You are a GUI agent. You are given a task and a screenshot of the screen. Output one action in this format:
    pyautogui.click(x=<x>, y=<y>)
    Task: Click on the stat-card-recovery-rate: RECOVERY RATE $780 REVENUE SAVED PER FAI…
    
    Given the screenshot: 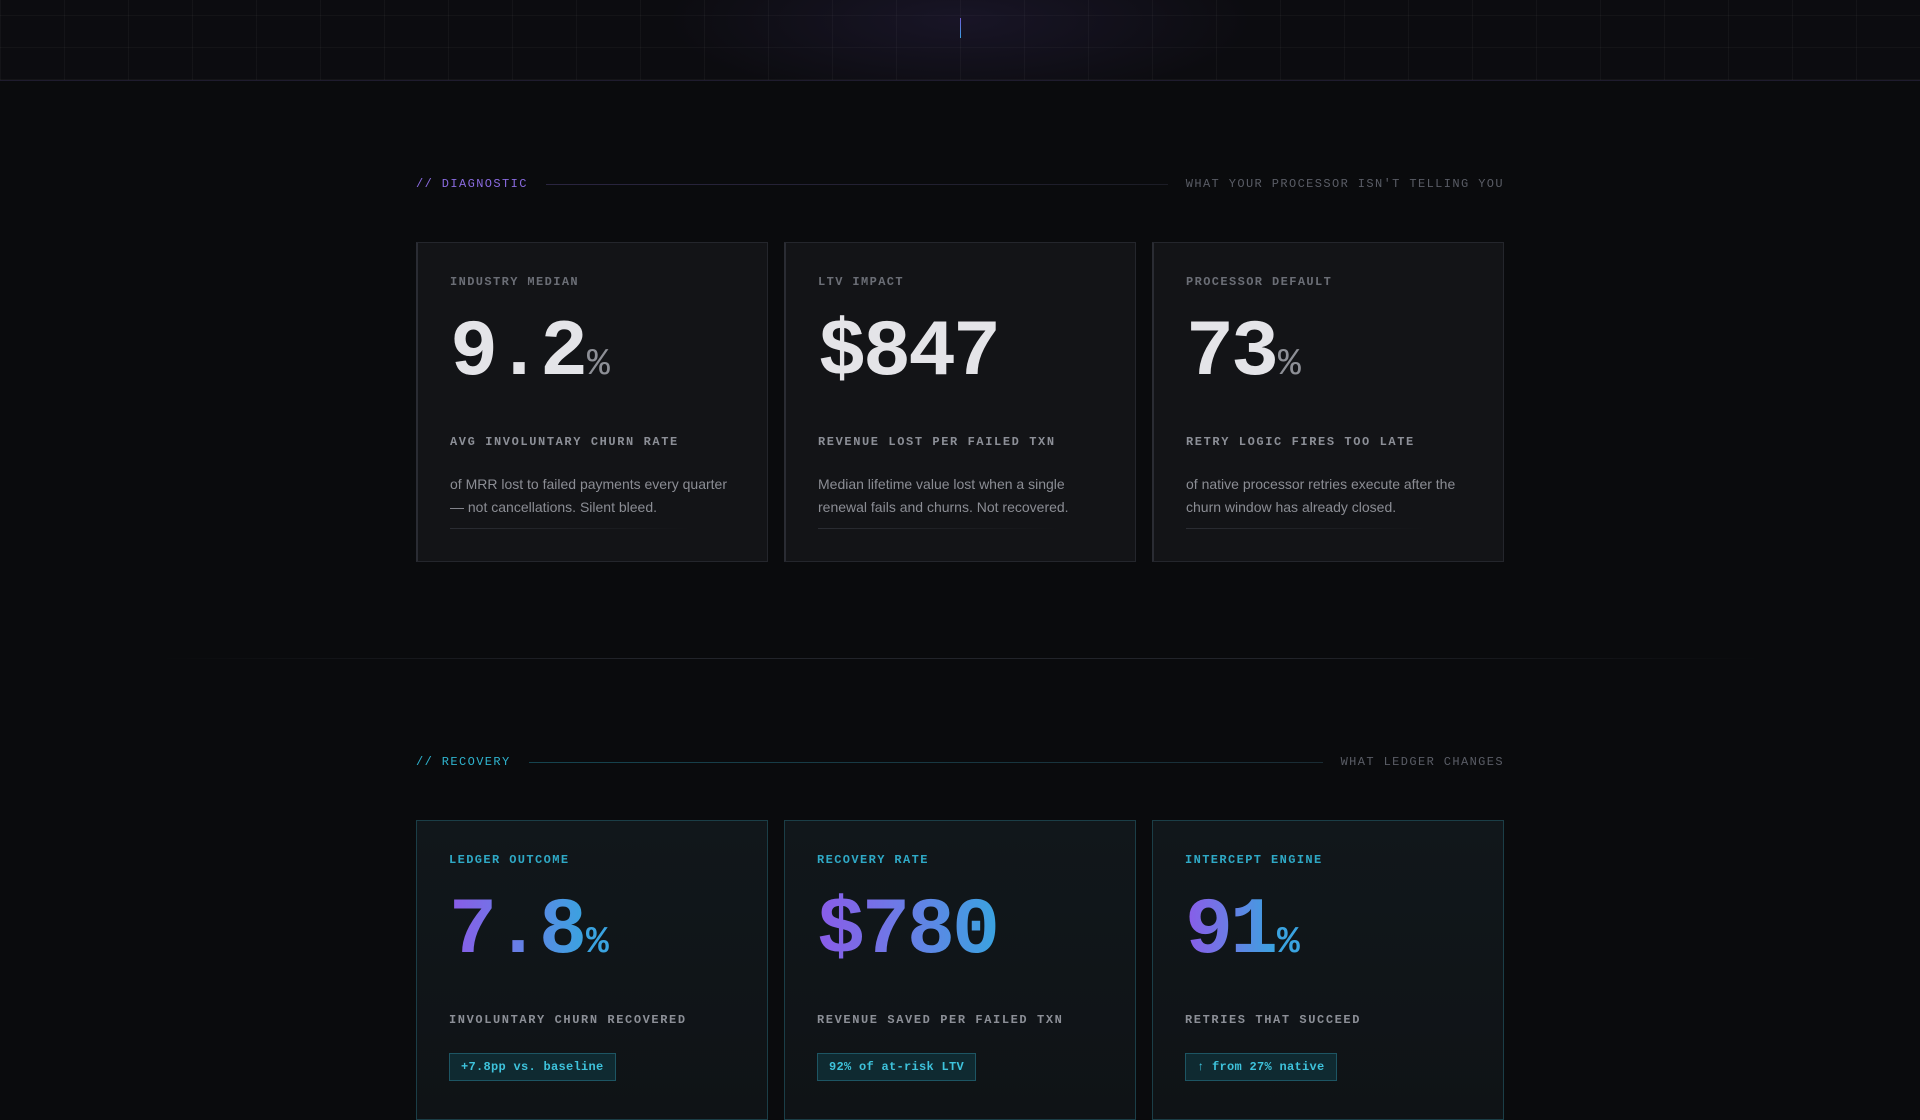 What is the action you would take?
    pyautogui.click(x=960, y=970)
    